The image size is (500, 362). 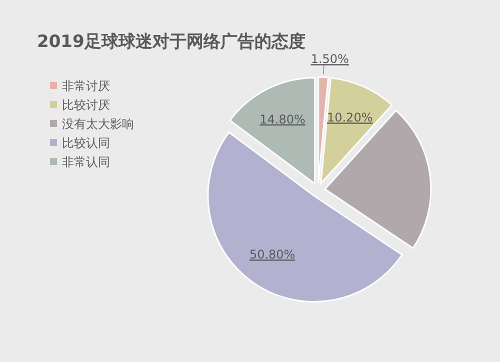 I want to click on data-label: 14.80%, so click(x=283, y=119).